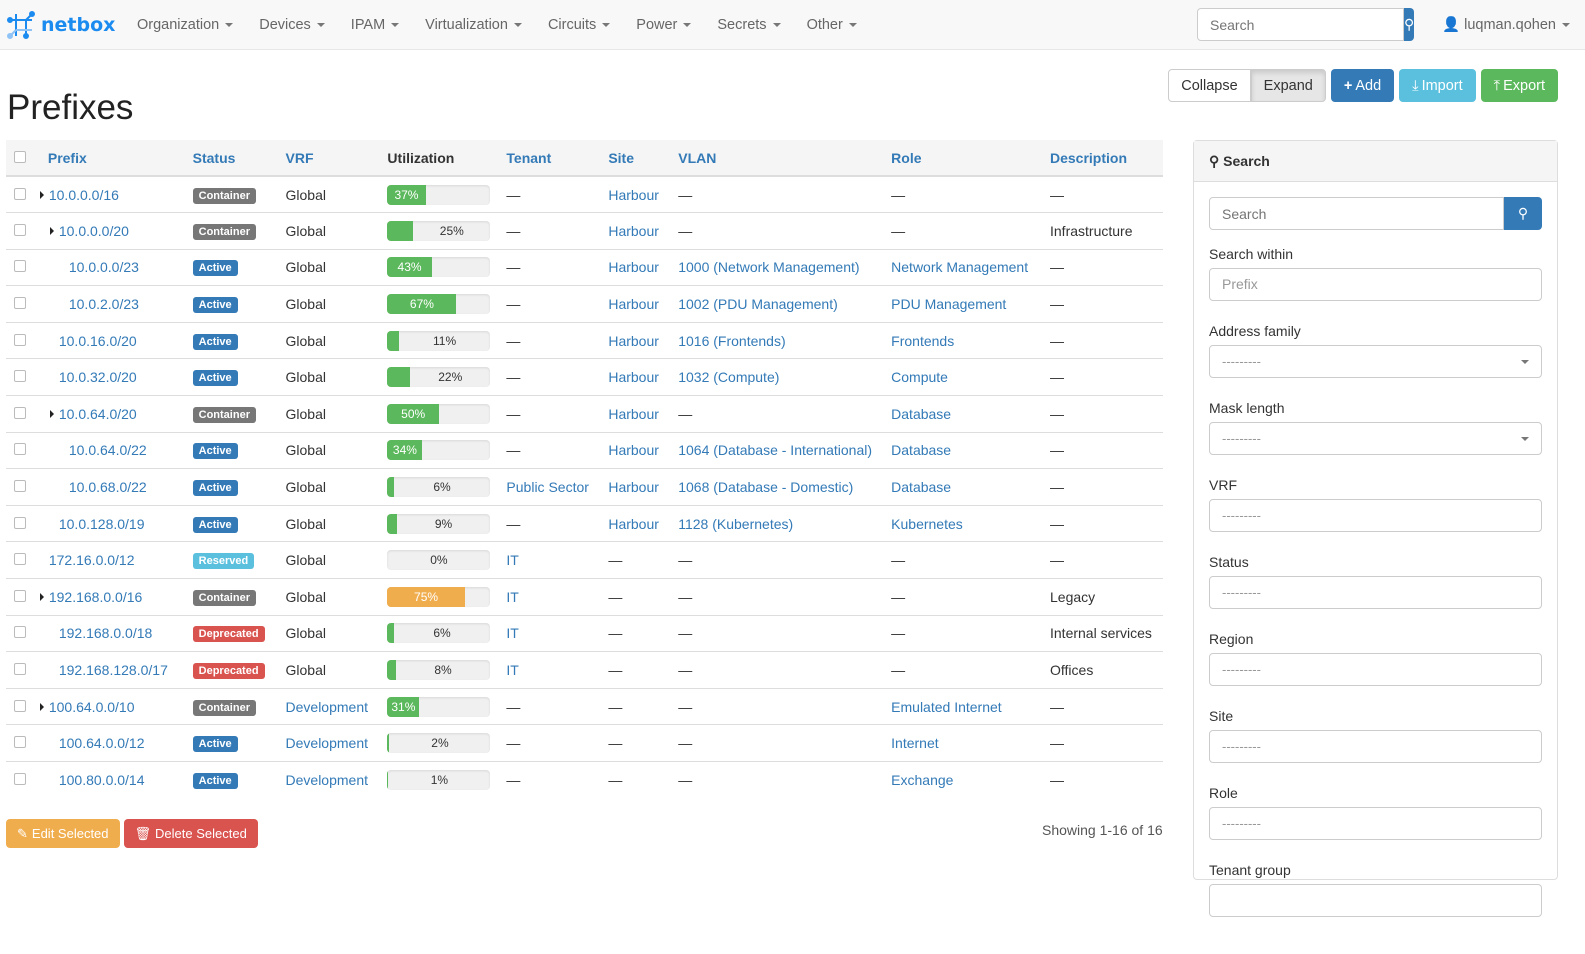 The height and width of the screenshot is (954, 1585). I want to click on prefix-link: 10.0.64.0/20, so click(97, 413).